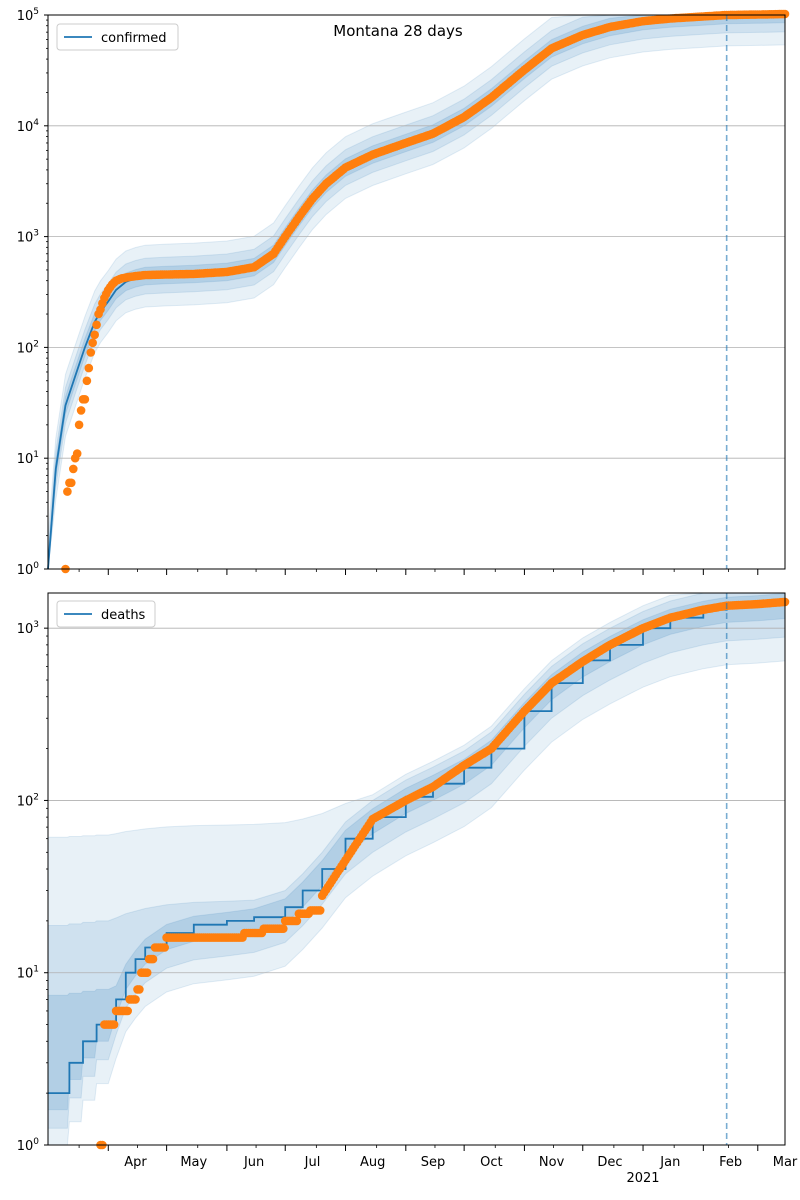 This screenshot has height=1200, width=800. I want to click on x-year-label: 2021, so click(642, 1178).